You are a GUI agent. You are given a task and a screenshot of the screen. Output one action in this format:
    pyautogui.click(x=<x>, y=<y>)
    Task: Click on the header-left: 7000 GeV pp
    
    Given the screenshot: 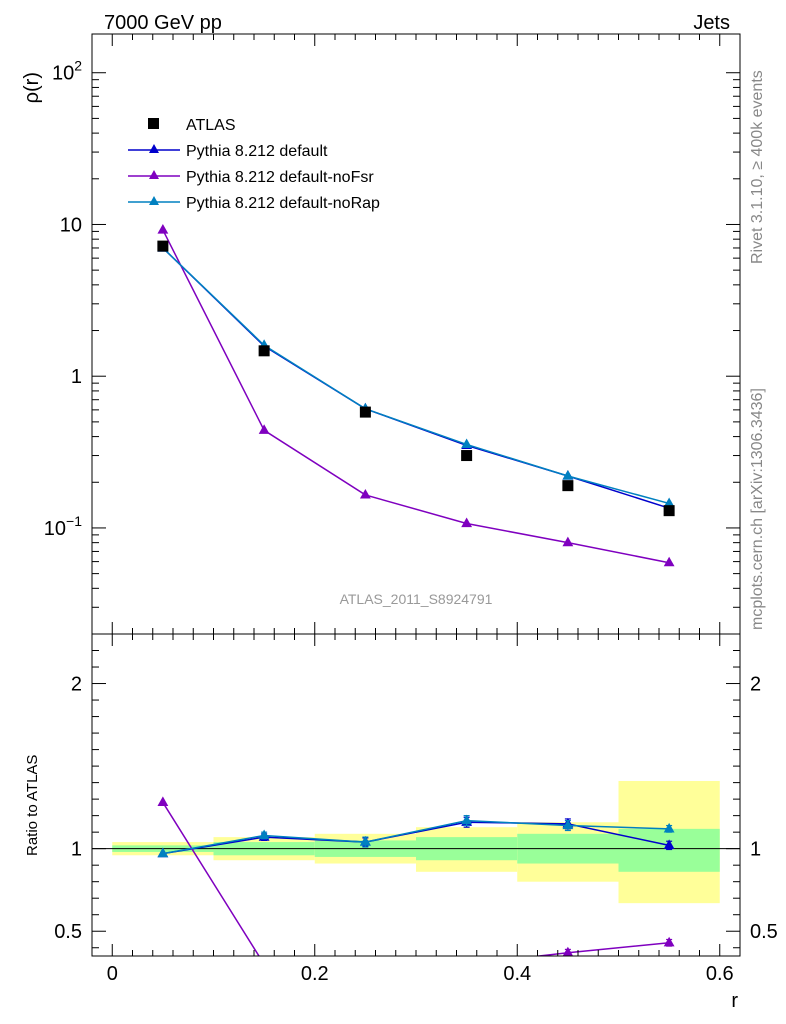 What is the action you would take?
    pyautogui.click(x=163, y=23)
    